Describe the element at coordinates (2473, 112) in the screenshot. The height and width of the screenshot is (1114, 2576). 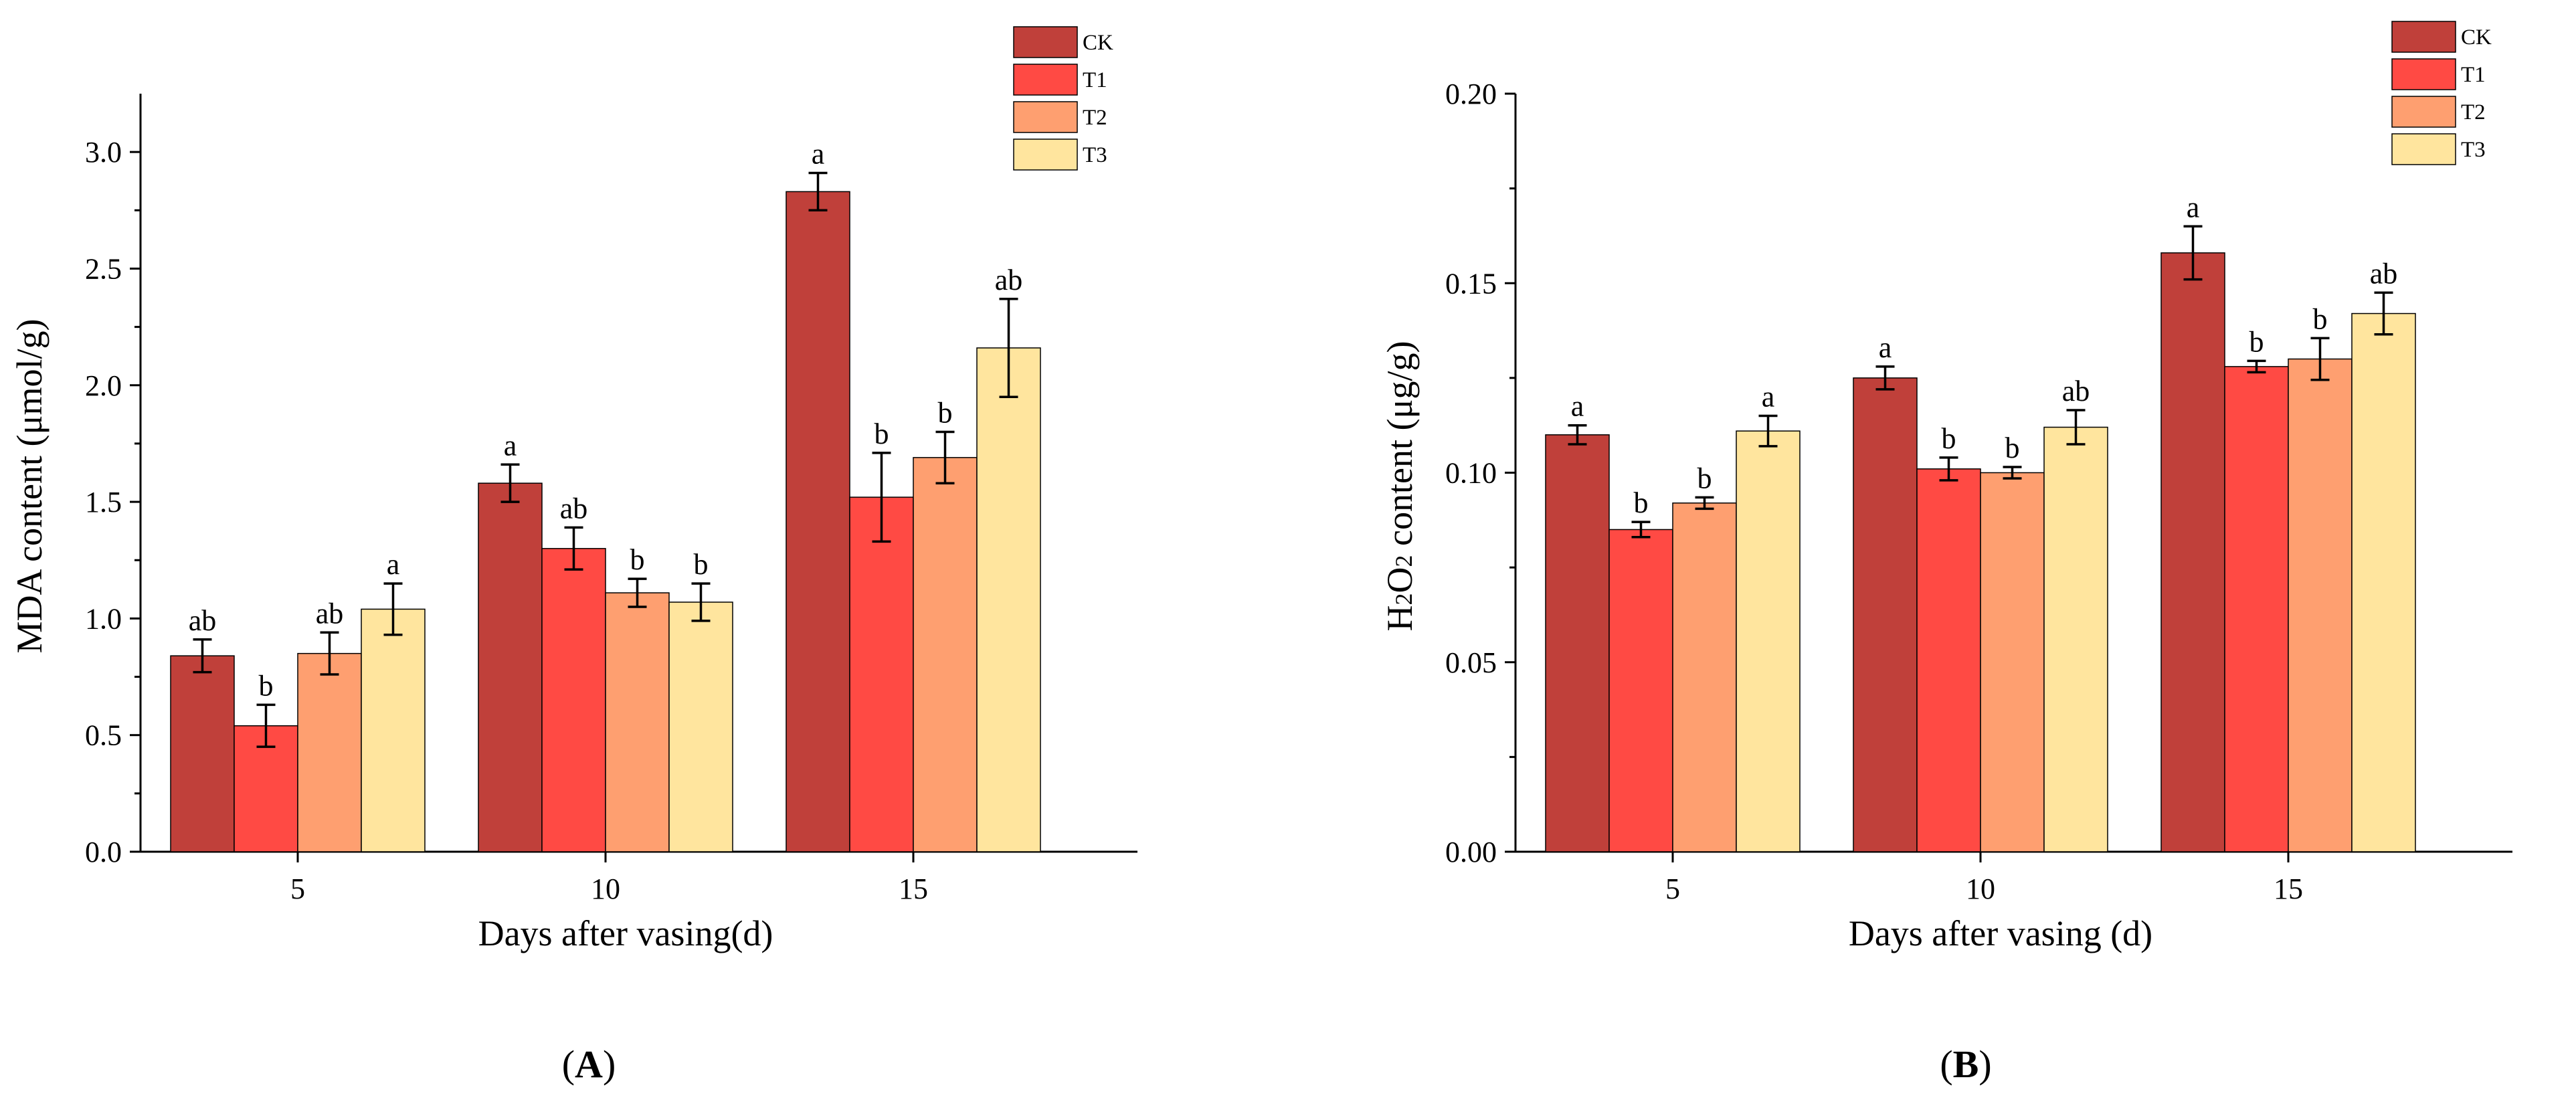
I see `legend-label-t2: T2` at that location.